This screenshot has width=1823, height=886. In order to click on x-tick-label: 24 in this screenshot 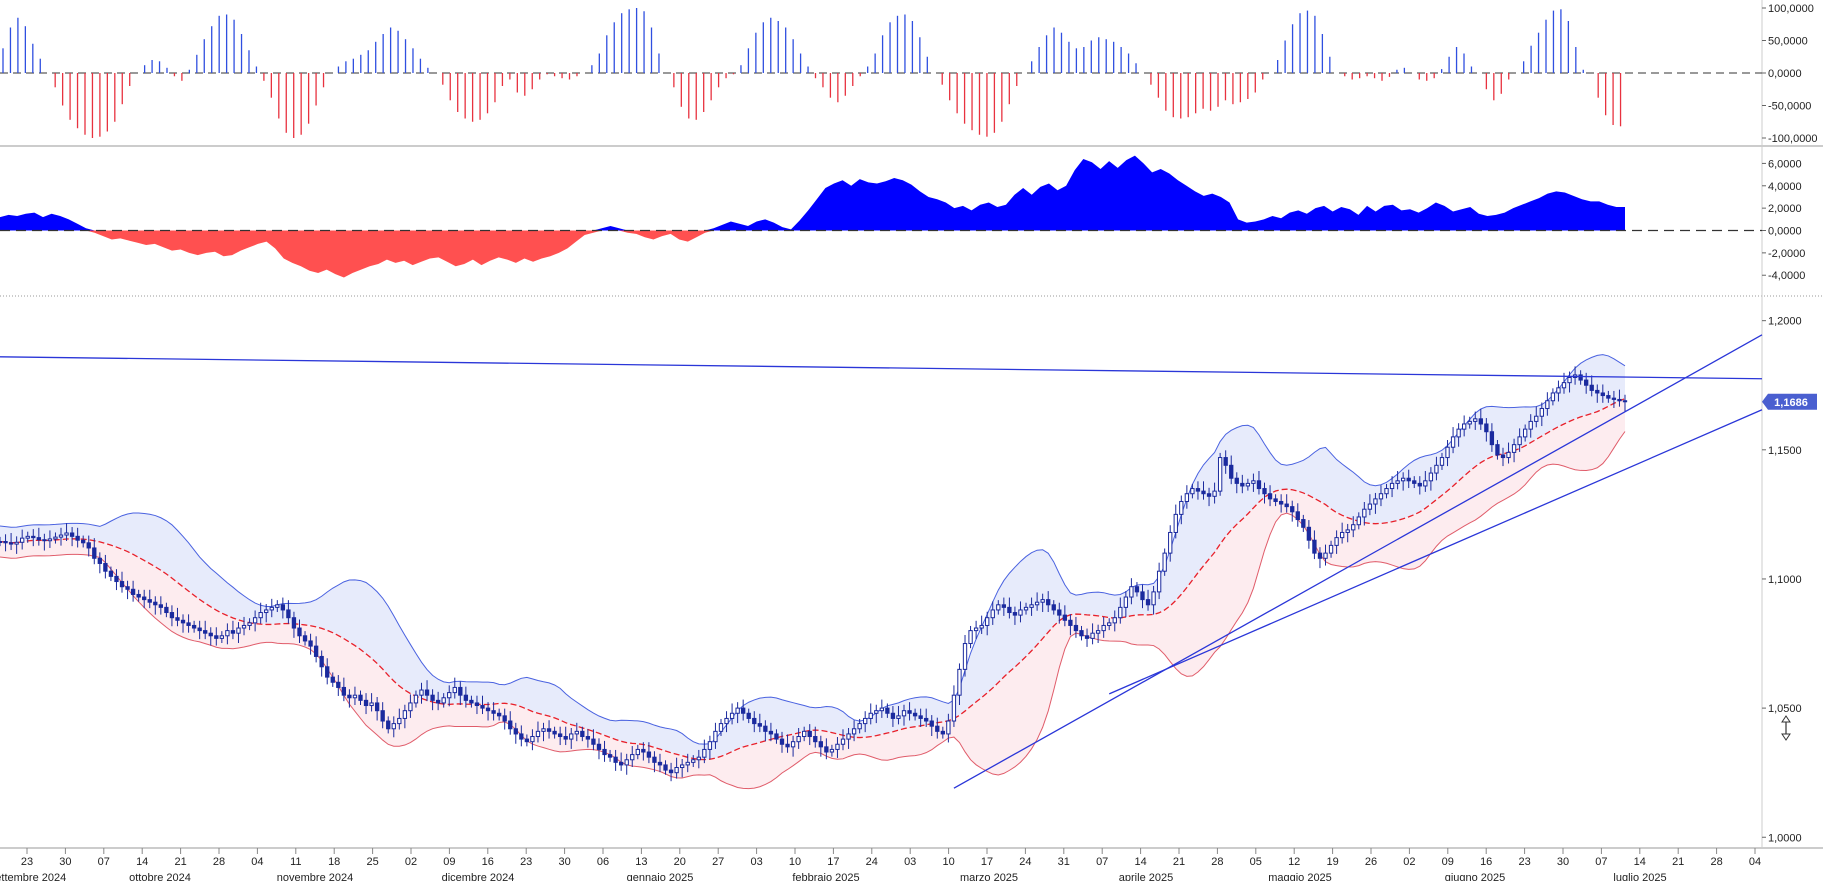, I will do `click(1025, 862)`.